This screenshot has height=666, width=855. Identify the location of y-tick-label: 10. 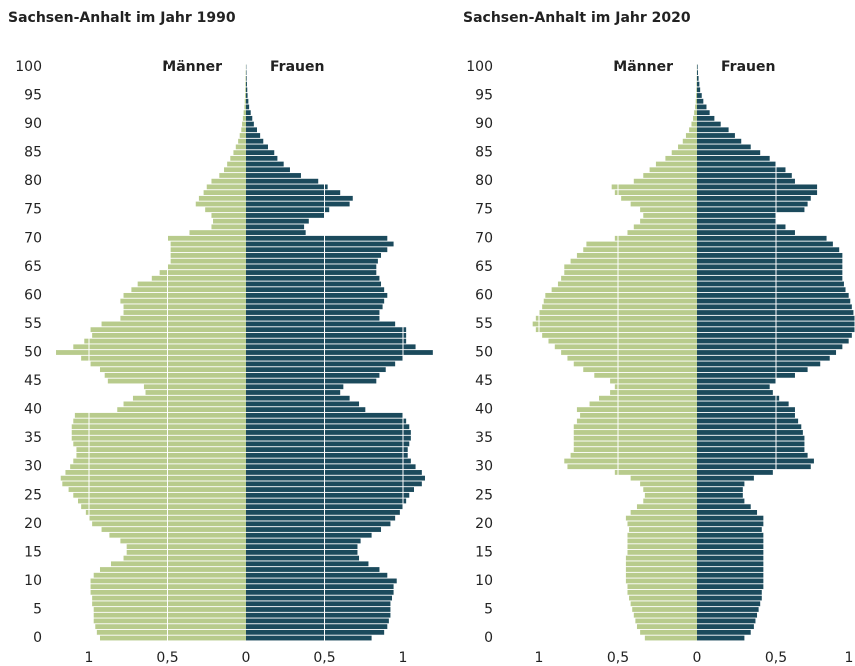
(484, 581).